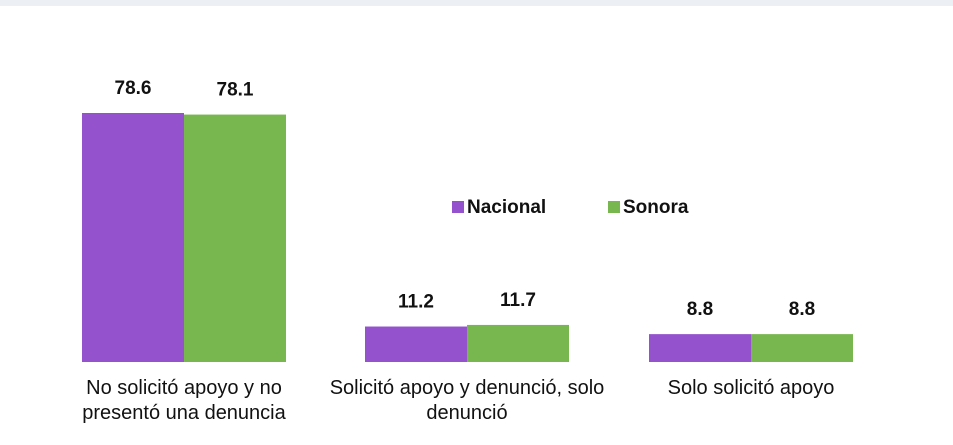  I want to click on category-label: Solo solicitó apoyo, so click(751, 388).